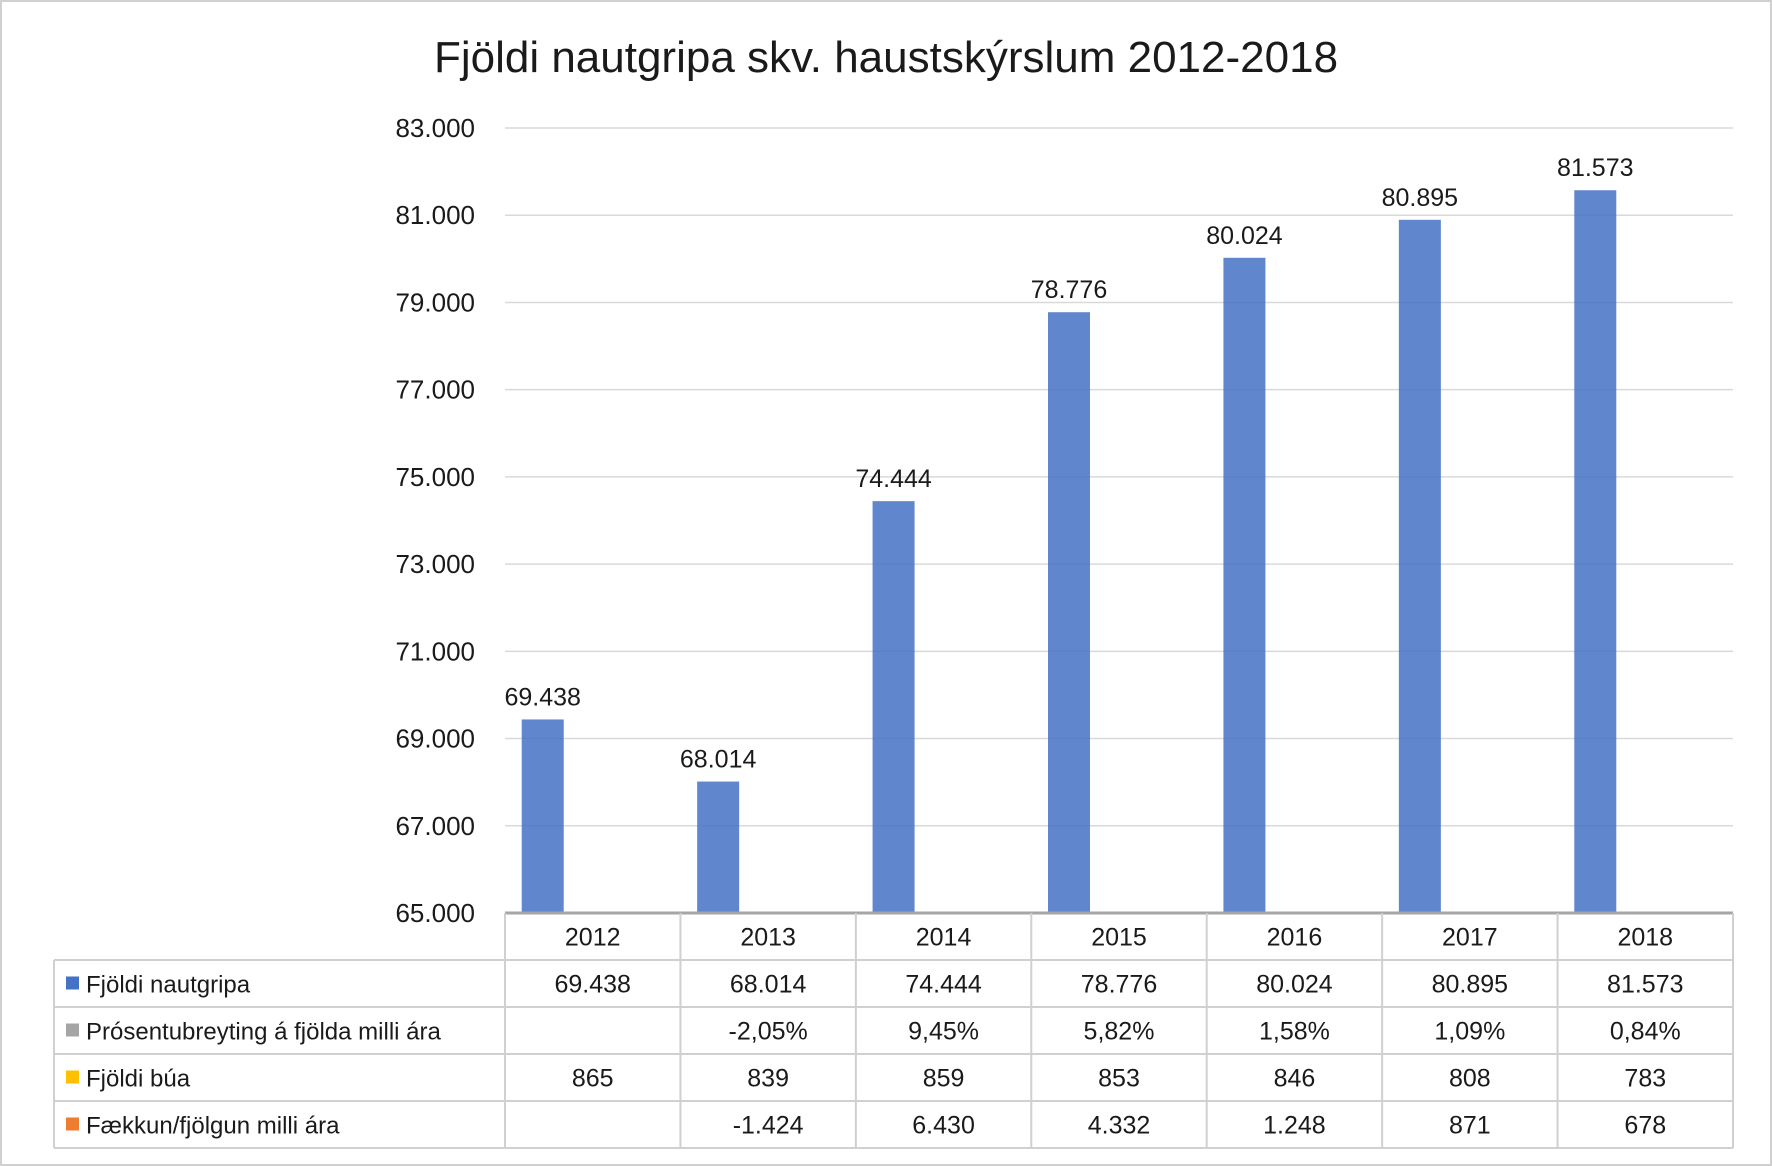 The height and width of the screenshot is (1166, 1772). Describe the element at coordinates (1294, 1126) in the screenshot. I see `table-cell: 1.248` at that location.